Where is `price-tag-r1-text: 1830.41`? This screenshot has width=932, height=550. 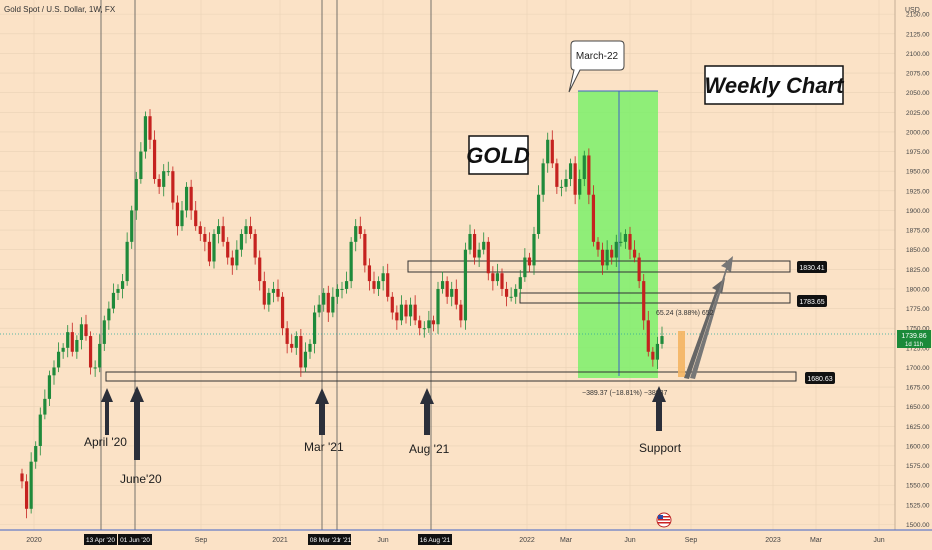
price-tag-r1-text: 1830.41 is located at coordinates (811, 268).